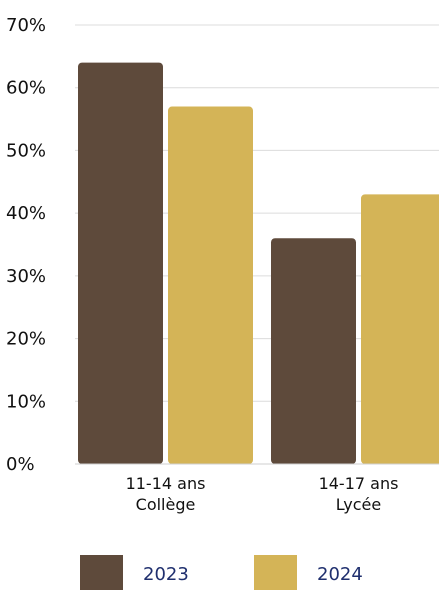 The image size is (439, 590). What do you see at coordinates (26, 276) in the screenshot?
I see `y-tick-label: 30%` at bounding box center [26, 276].